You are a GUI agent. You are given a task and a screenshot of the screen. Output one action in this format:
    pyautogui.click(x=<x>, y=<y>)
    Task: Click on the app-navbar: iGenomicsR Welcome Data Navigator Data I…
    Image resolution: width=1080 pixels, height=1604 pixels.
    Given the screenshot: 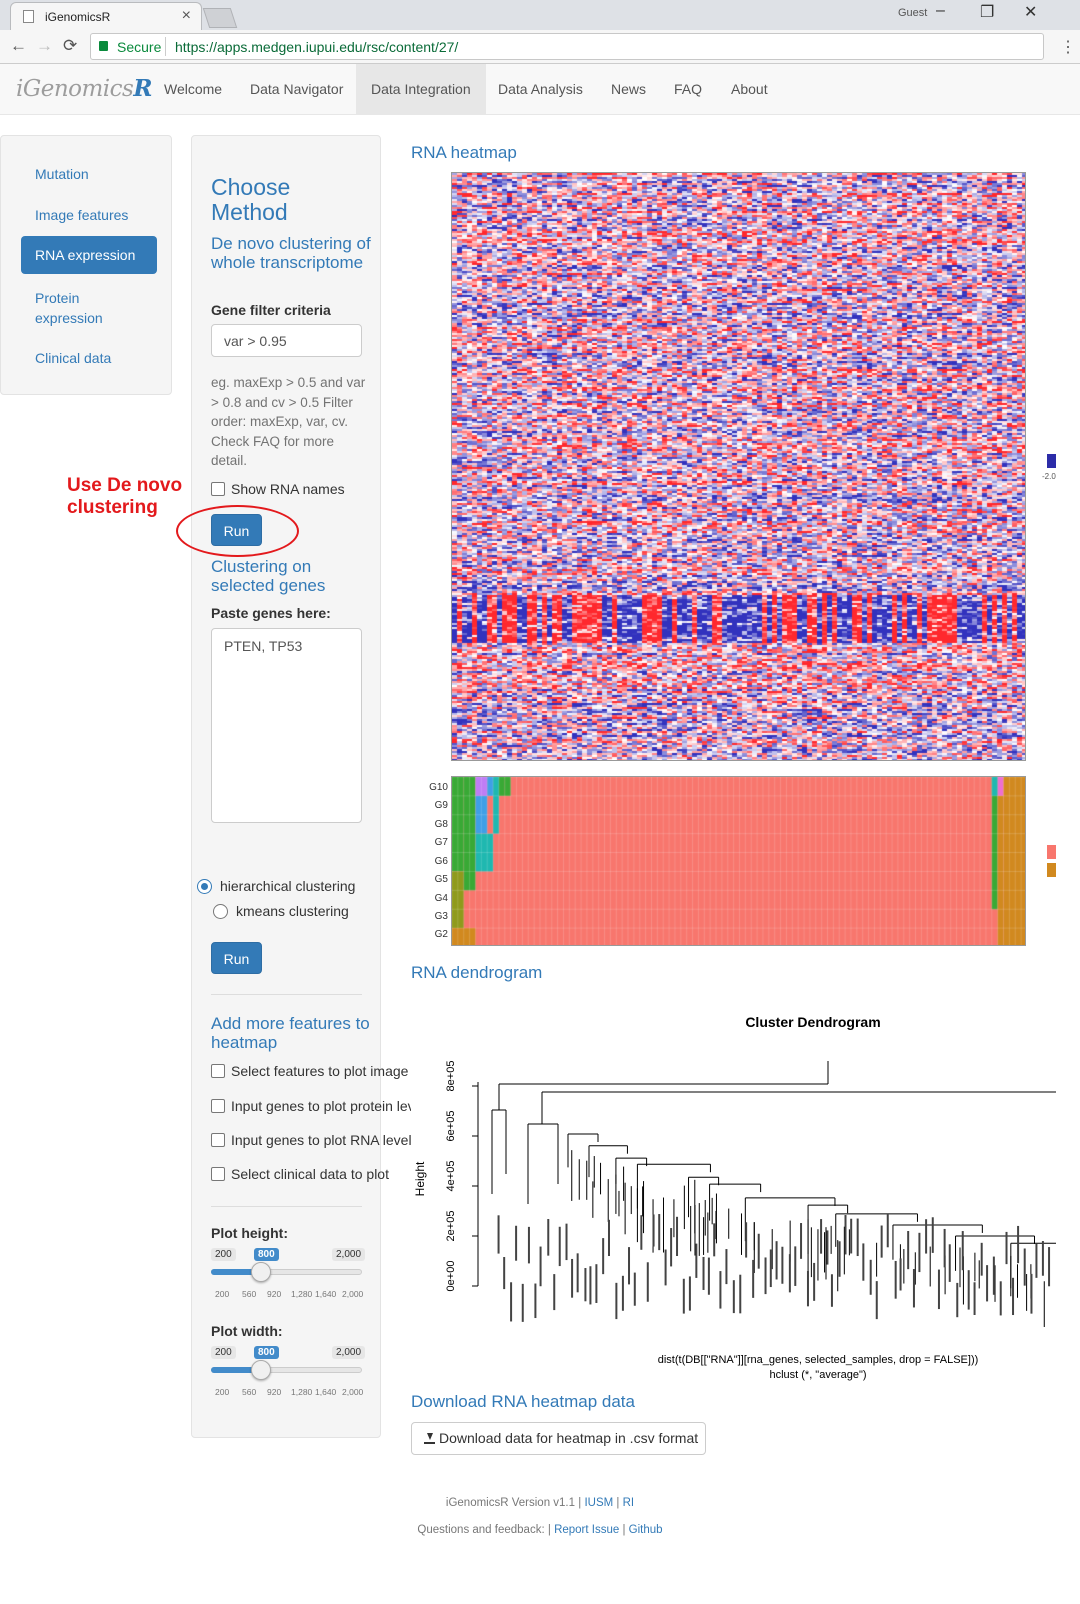 What is the action you would take?
    pyautogui.click(x=540, y=89)
    